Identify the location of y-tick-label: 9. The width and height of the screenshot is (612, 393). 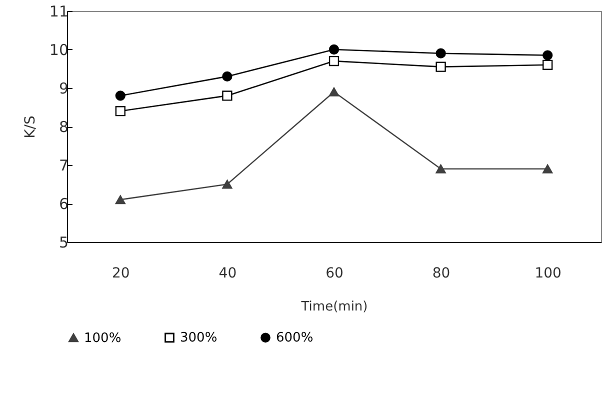
(63, 89).